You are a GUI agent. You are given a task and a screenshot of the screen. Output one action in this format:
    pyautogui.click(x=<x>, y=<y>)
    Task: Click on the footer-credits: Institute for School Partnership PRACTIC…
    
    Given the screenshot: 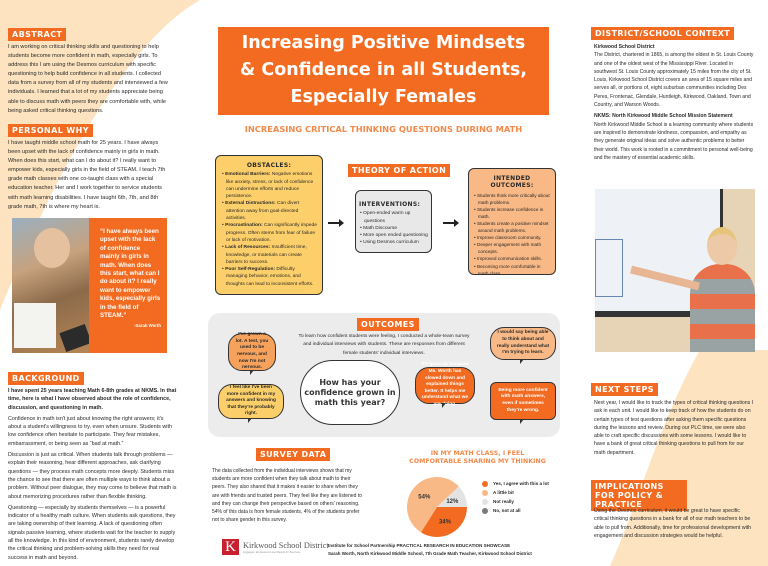 What is the action you would take?
    pyautogui.click(x=430, y=549)
    